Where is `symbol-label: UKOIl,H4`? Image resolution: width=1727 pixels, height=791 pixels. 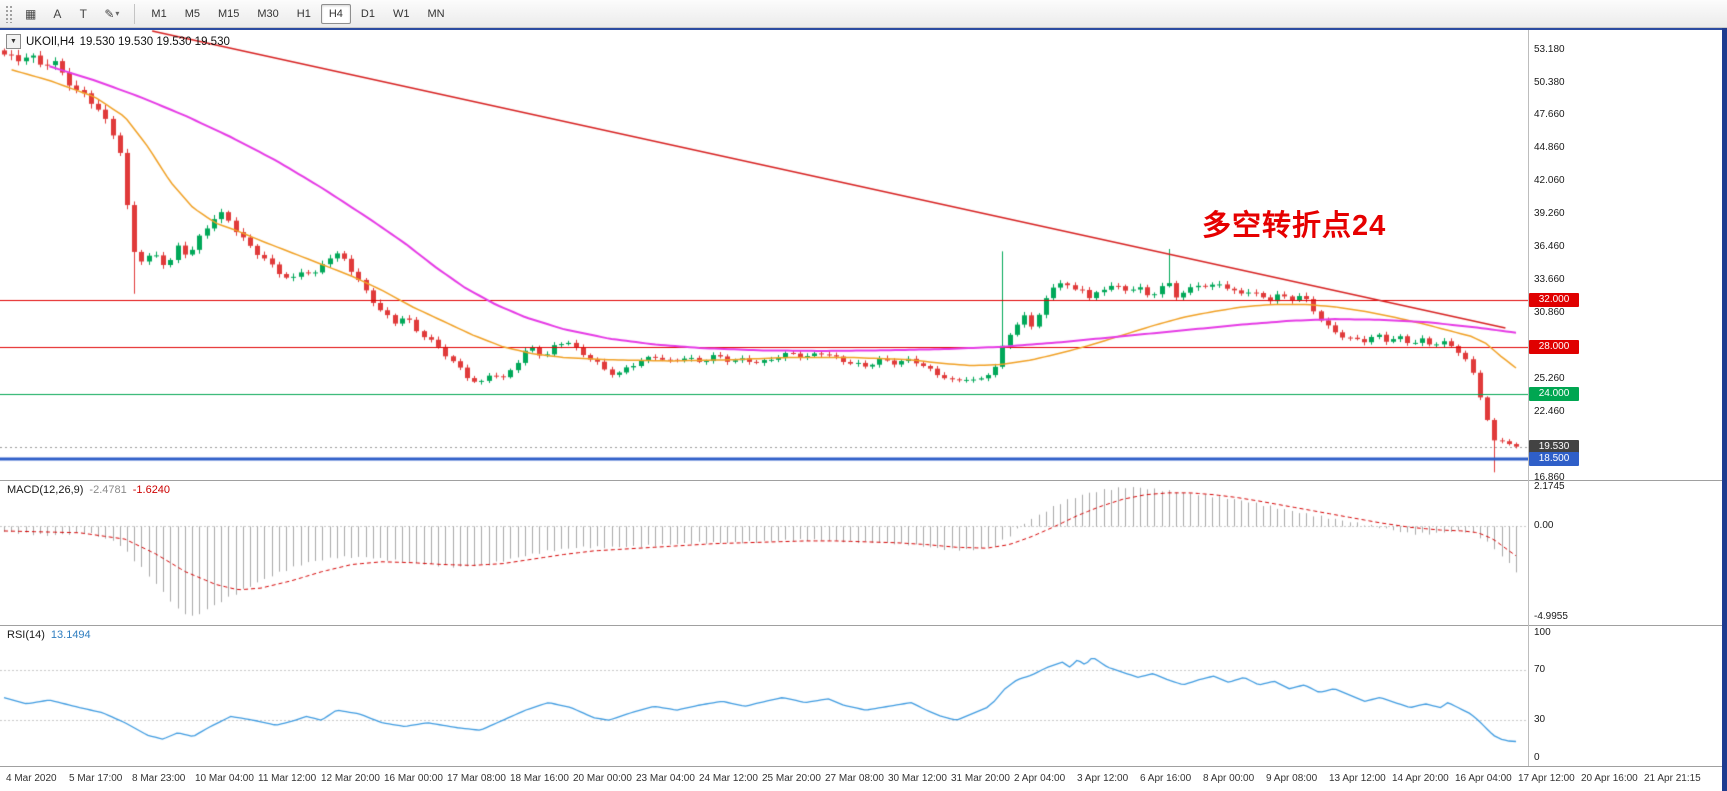 symbol-label: UKOIl,H4 is located at coordinates (50, 41).